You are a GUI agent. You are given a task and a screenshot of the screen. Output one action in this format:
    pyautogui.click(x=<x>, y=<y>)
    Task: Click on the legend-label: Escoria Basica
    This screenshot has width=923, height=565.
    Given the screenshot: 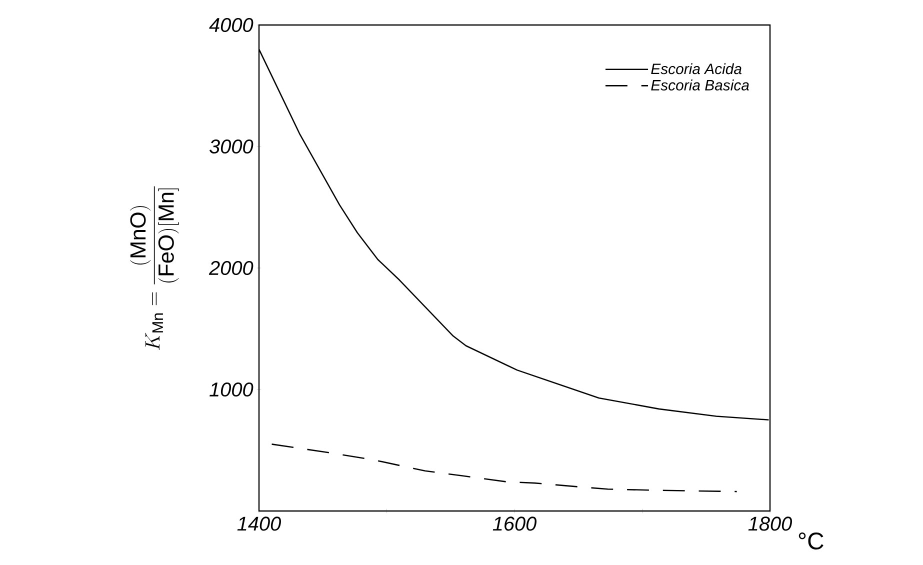 What is the action you would take?
    pyautogui.click(x=700, y=85)
    